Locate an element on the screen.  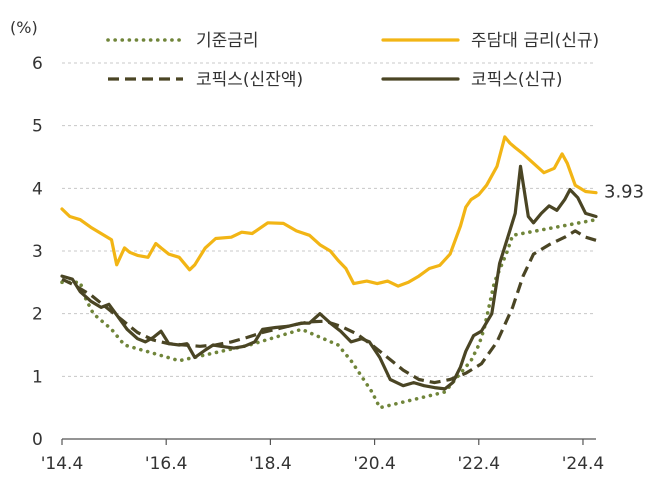
y-tick-label: 6 is located at coordinates (37, 64).